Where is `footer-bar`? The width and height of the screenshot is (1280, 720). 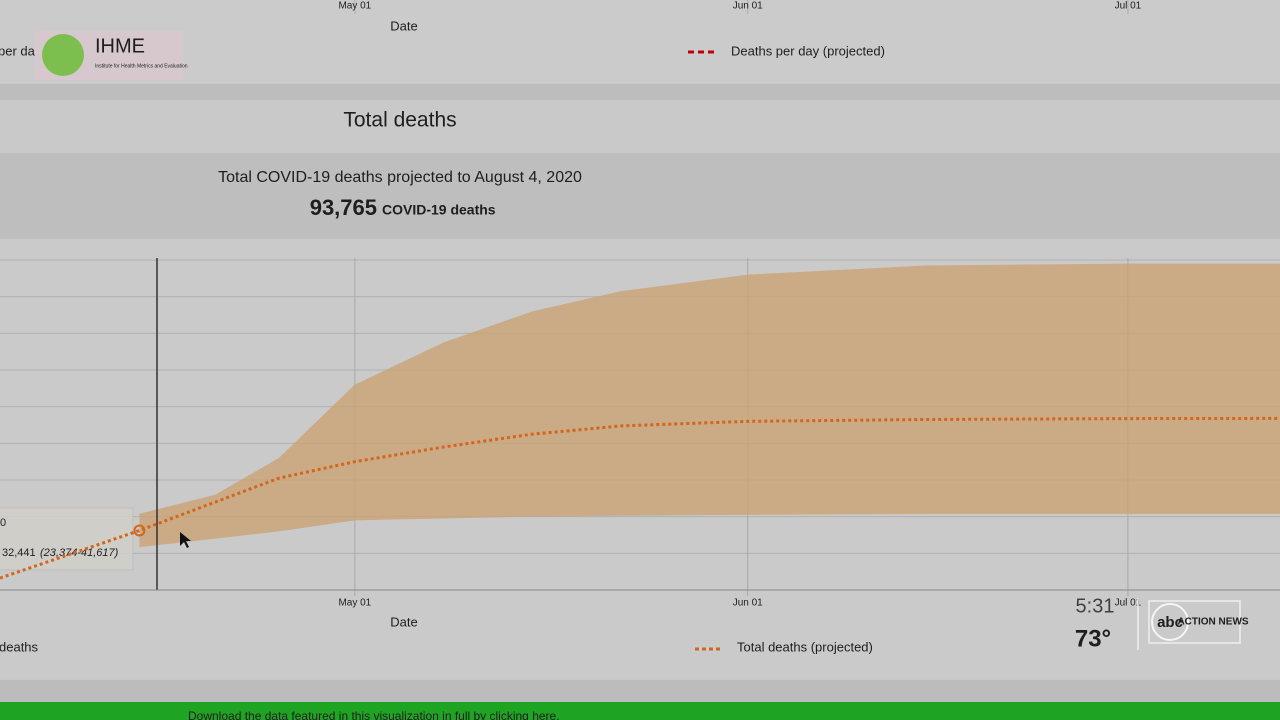 footer-bar is located at coordinates (640, 711).